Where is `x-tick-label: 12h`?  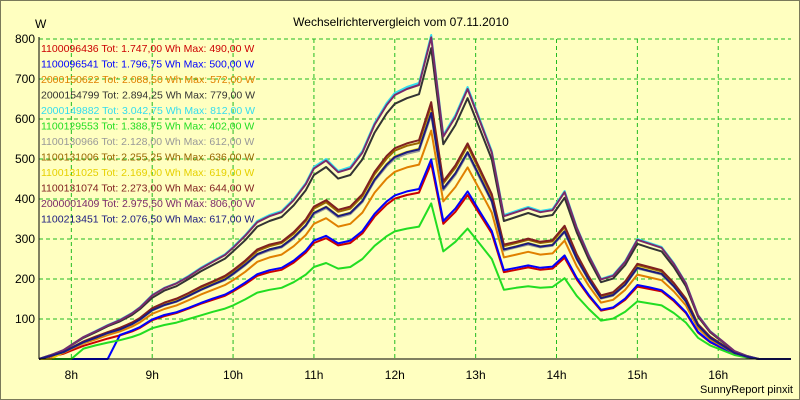 x-tick-label: 12h is located at coordinates (395, 375).